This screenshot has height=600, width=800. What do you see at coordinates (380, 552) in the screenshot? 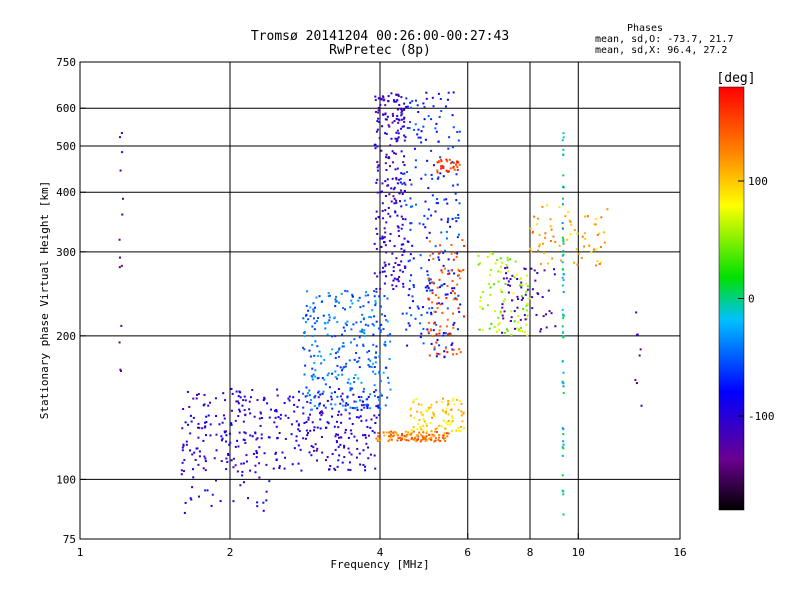
I see `x-tick-label: 4` at bounding box center [380, 552].